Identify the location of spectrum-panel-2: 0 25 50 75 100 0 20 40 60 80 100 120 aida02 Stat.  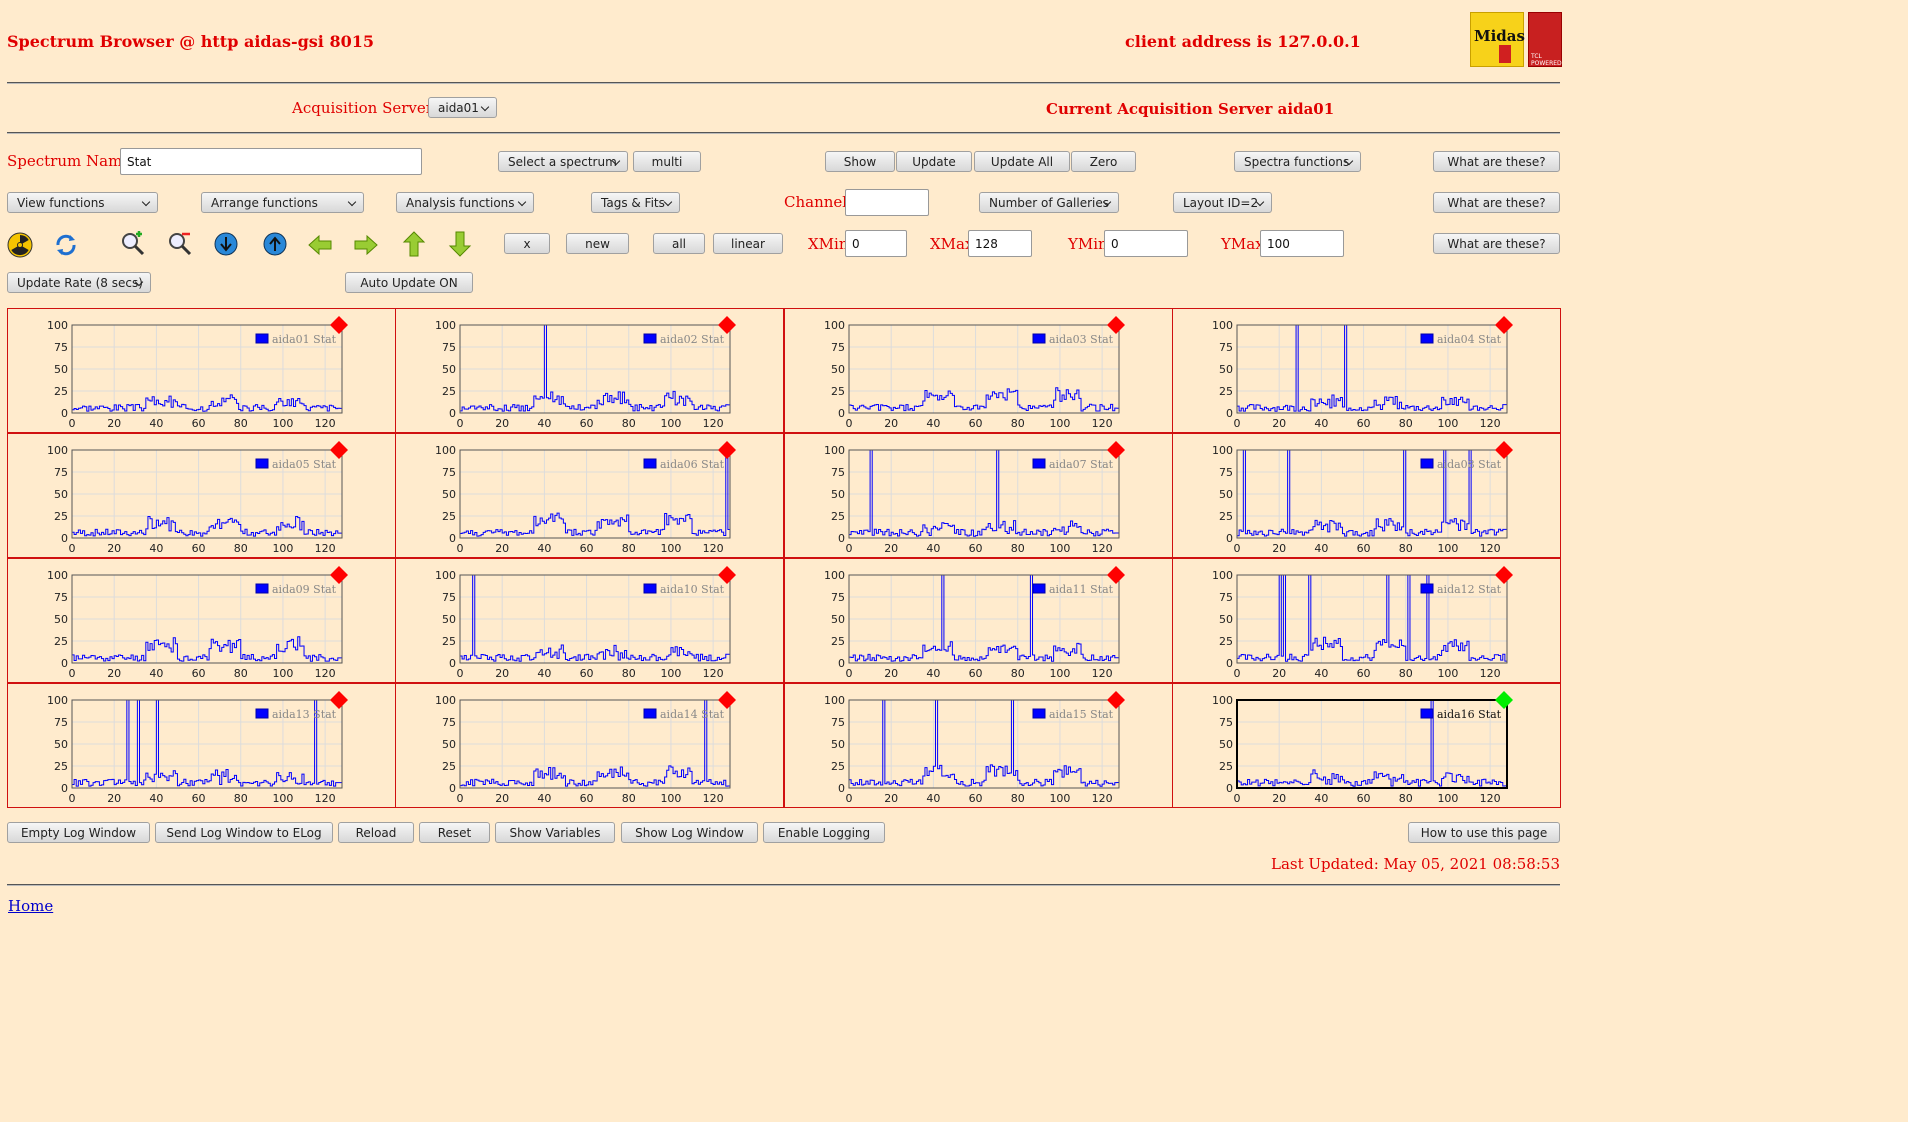
(590, 370).